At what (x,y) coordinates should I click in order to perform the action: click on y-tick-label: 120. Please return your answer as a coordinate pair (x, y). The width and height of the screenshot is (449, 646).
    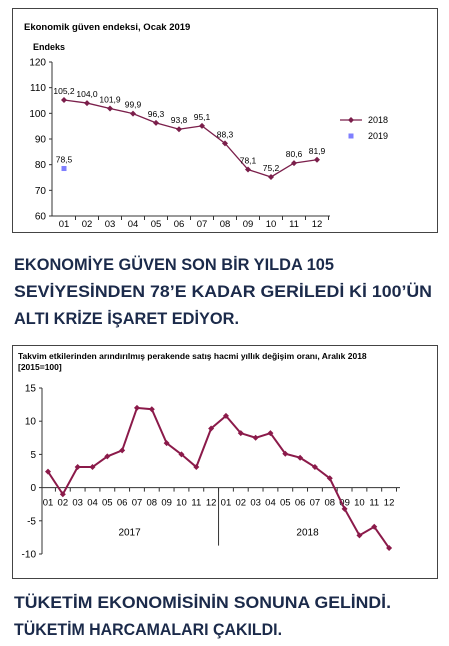
    Looking at the image, I should click on (37, 63).